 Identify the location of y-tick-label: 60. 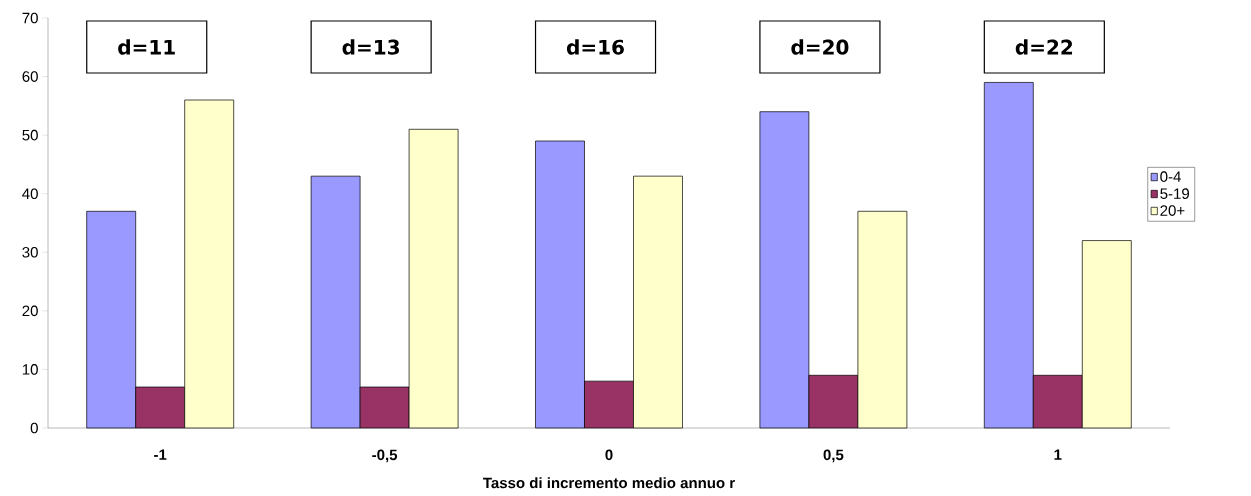
(30, 76).